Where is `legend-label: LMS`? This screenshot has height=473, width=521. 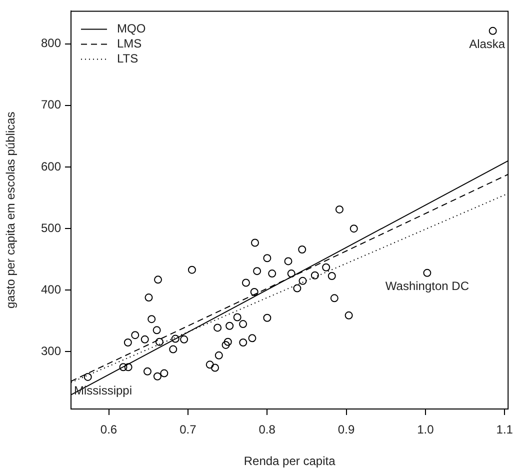
legend-label: LMS is located at coordinates (129, 43).